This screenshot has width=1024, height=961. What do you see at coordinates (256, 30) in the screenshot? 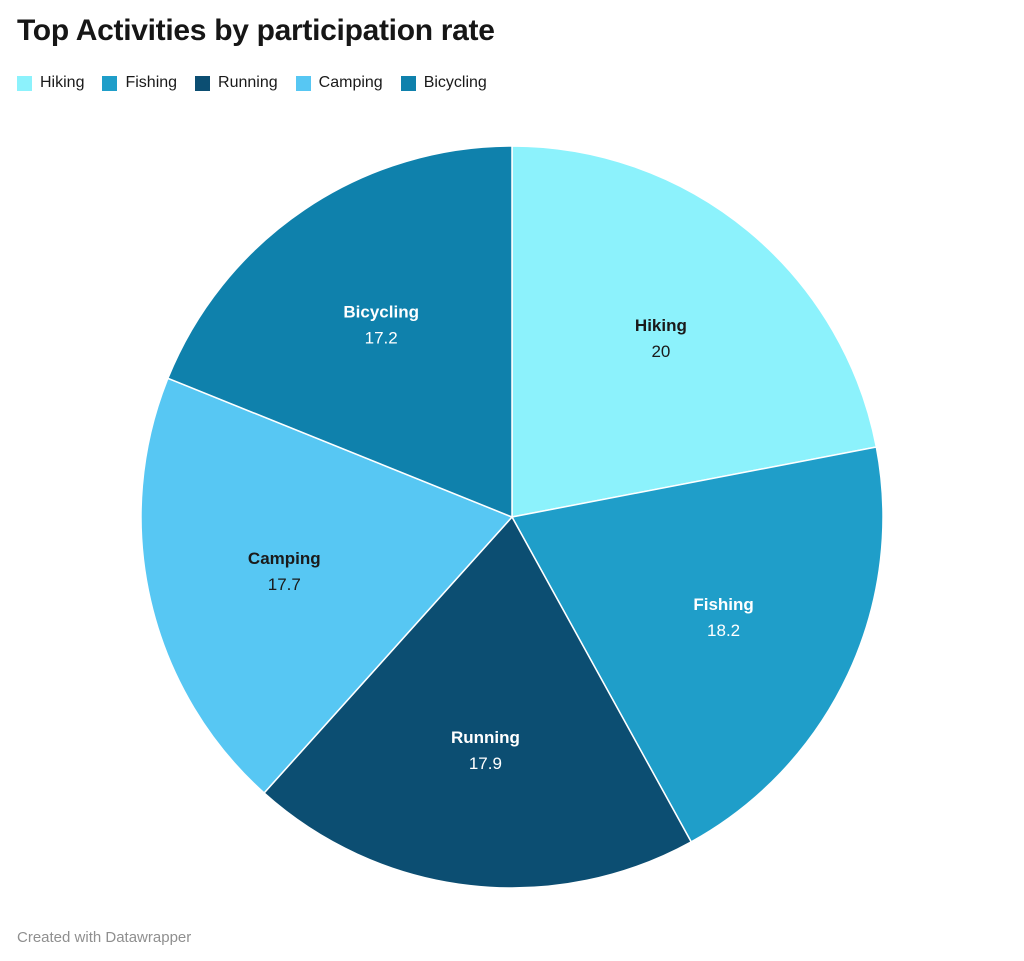
I see `chart-title: Top Activities by participation rate` at bounding box center [256, 30].